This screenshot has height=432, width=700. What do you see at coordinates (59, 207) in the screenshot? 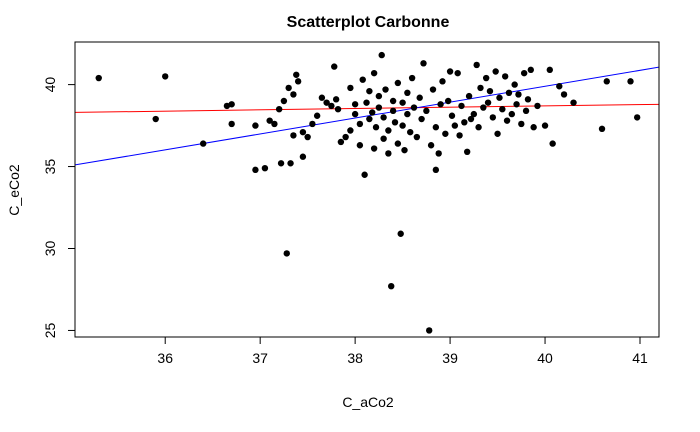
I see `y-axis: 25 30 35 40` at bounding box center [59, 207].